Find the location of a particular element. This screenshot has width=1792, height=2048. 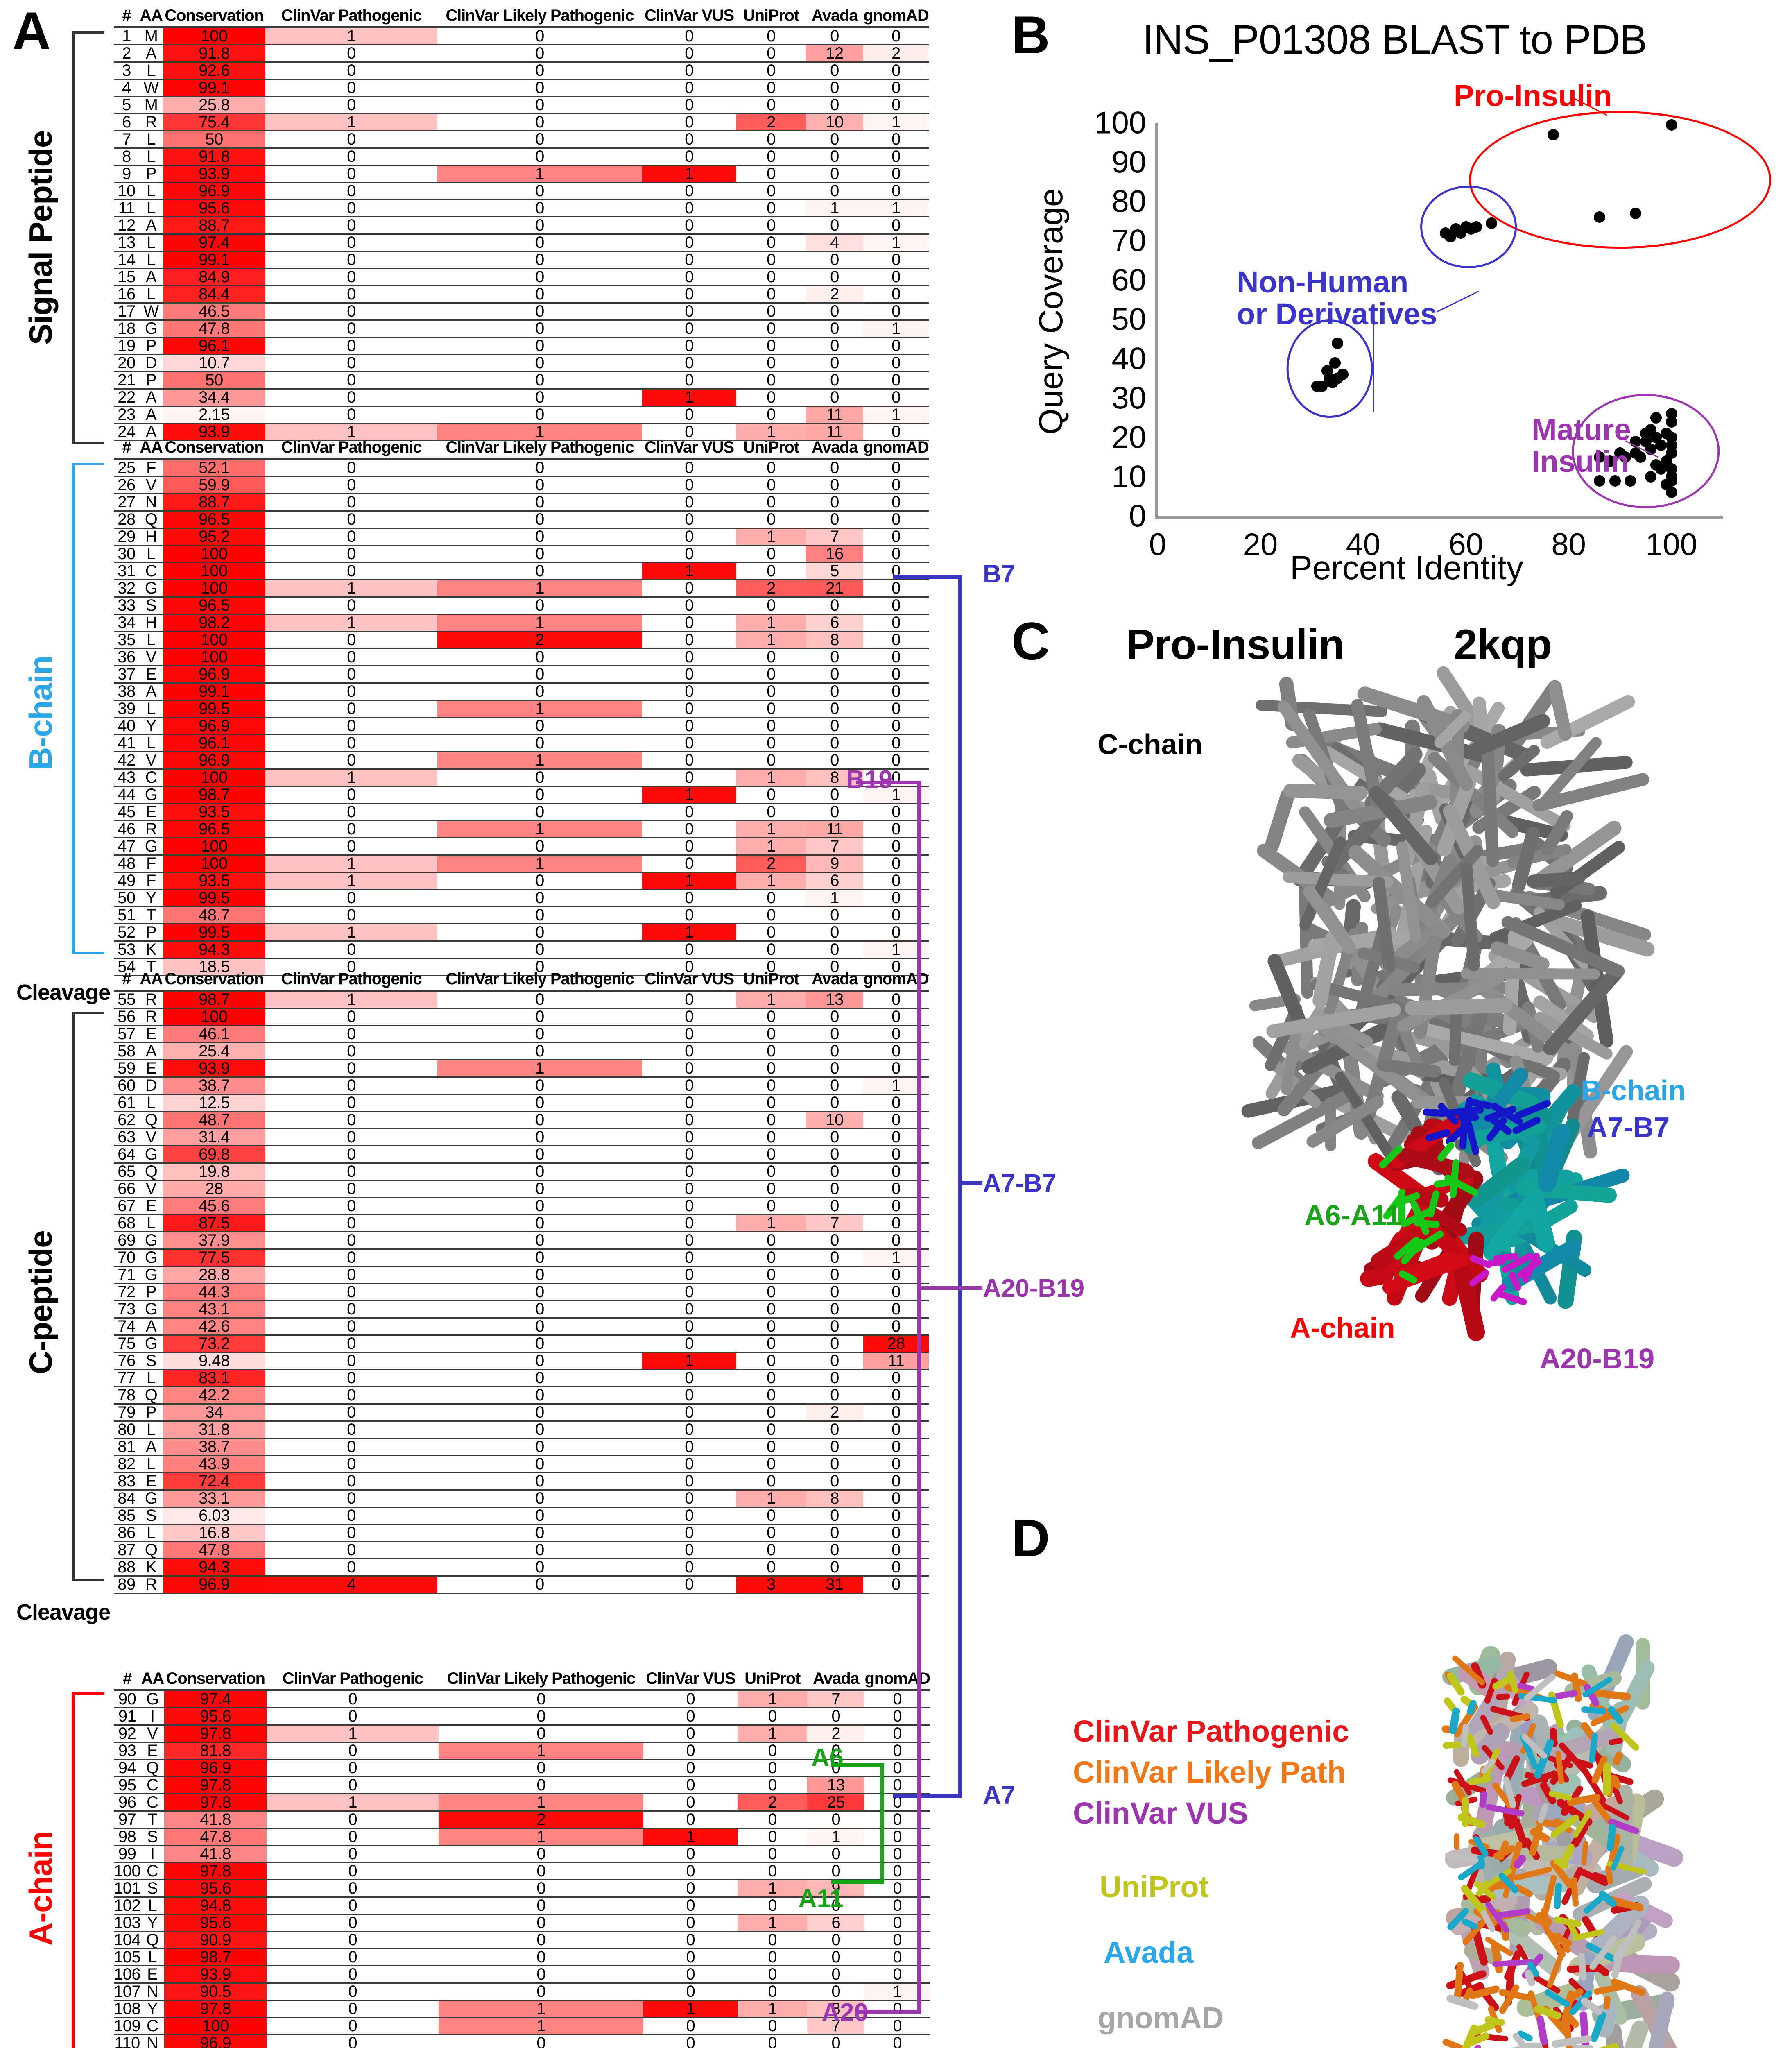

cell-aa: G is located at coordinates (151, 1498).